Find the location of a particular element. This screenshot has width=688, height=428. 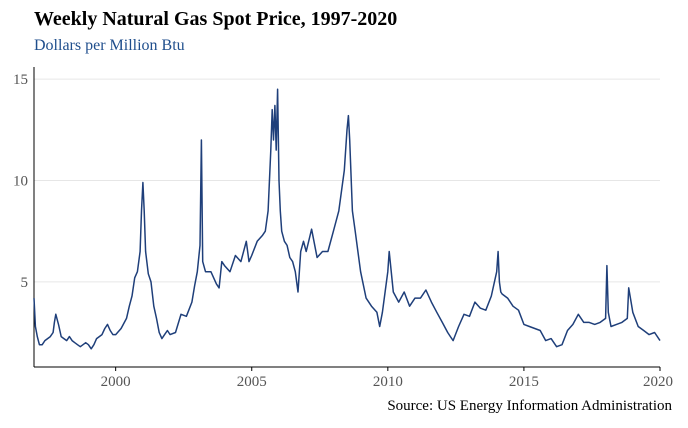

y-tick-label: 15 is located at coordinates (20, 80).